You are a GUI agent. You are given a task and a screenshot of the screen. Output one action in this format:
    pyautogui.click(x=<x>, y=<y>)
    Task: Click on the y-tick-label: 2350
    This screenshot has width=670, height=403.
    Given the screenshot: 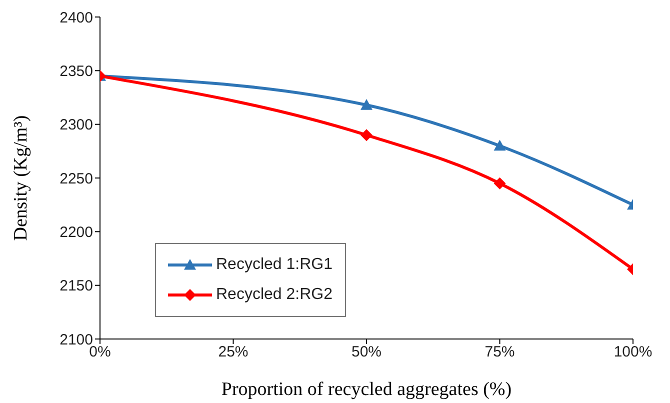 What is the action you would take?
    pyautogui.click(x=76, y=71)
    